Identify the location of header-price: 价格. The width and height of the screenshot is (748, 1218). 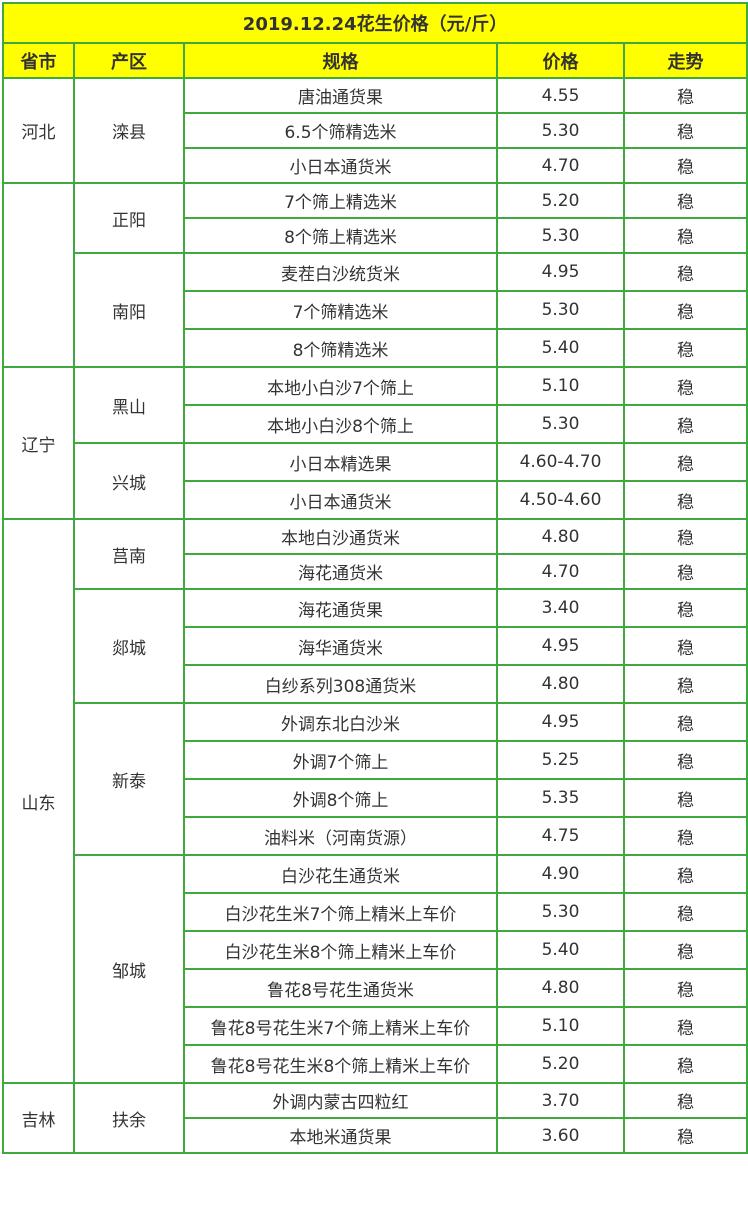
(560, 60).